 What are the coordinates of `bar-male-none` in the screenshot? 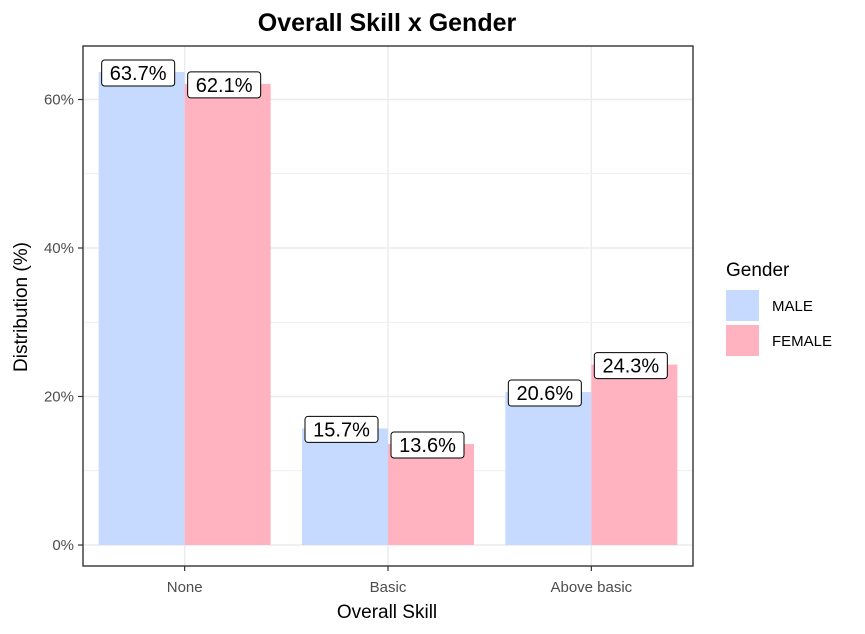 It's located at (141, 308).